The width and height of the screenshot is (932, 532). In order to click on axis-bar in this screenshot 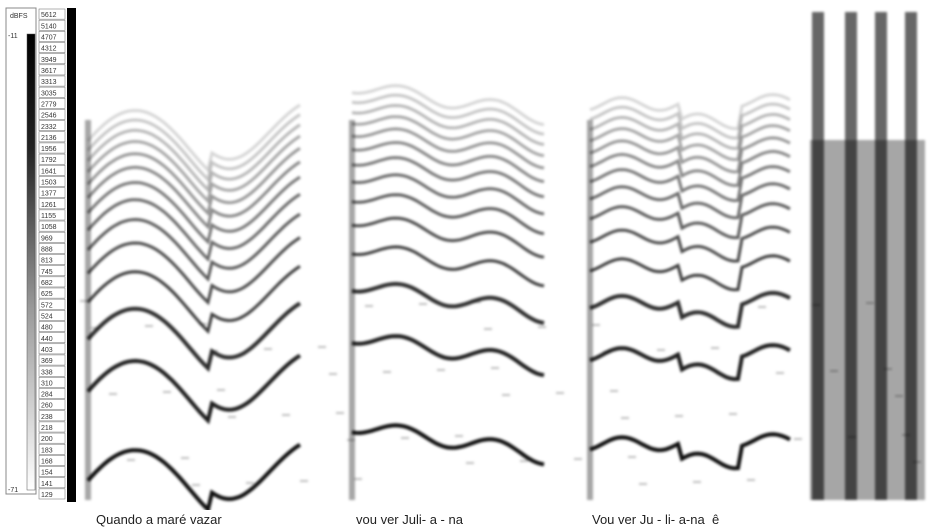, I will do `click(71, 255)`.